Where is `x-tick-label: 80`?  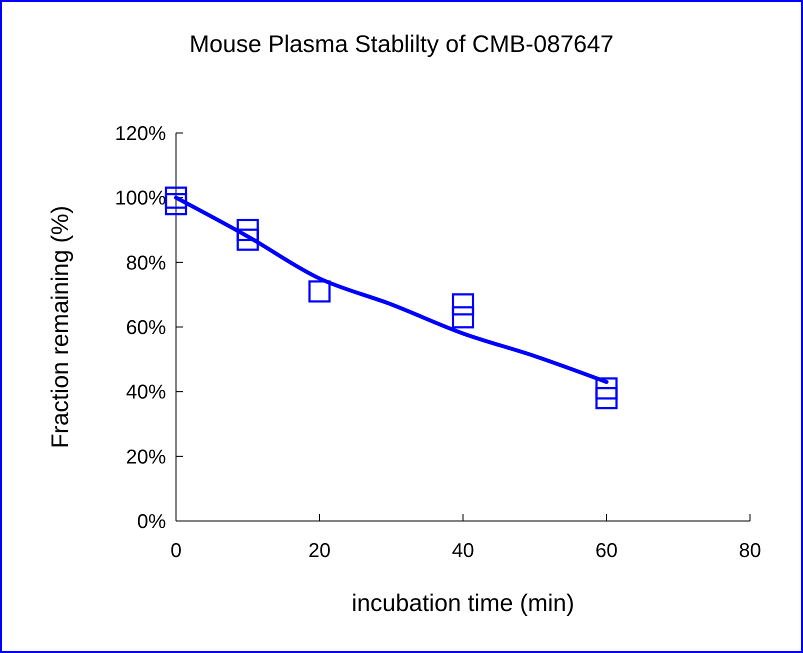
x-tick-label: 80 is located at coordinates (750, 551).